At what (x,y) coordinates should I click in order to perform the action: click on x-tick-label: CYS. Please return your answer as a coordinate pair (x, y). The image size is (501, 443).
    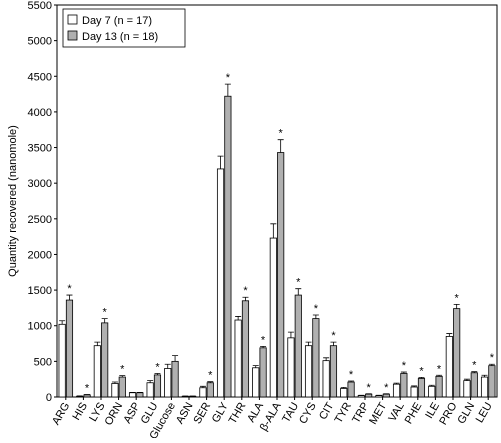
    Looking at the image, I should click on (308, 414).